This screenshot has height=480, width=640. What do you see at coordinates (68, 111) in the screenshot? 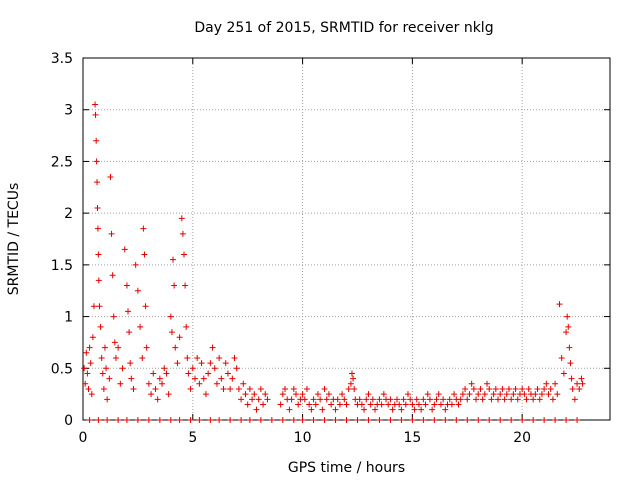
I see `y-tick-label: 3` at bounding box center [68, 111].